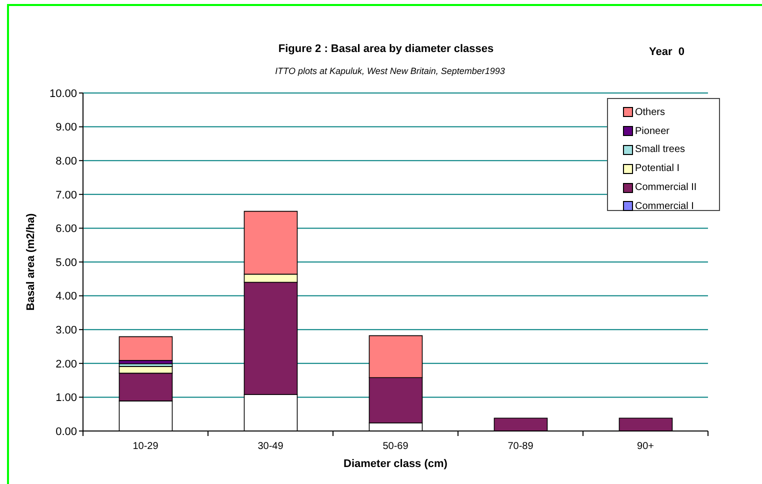 The image size is (762, 484). Describe the element at coordinates (645, 446) in the screenshot. I see `x-tick-label: 90+` at that location.